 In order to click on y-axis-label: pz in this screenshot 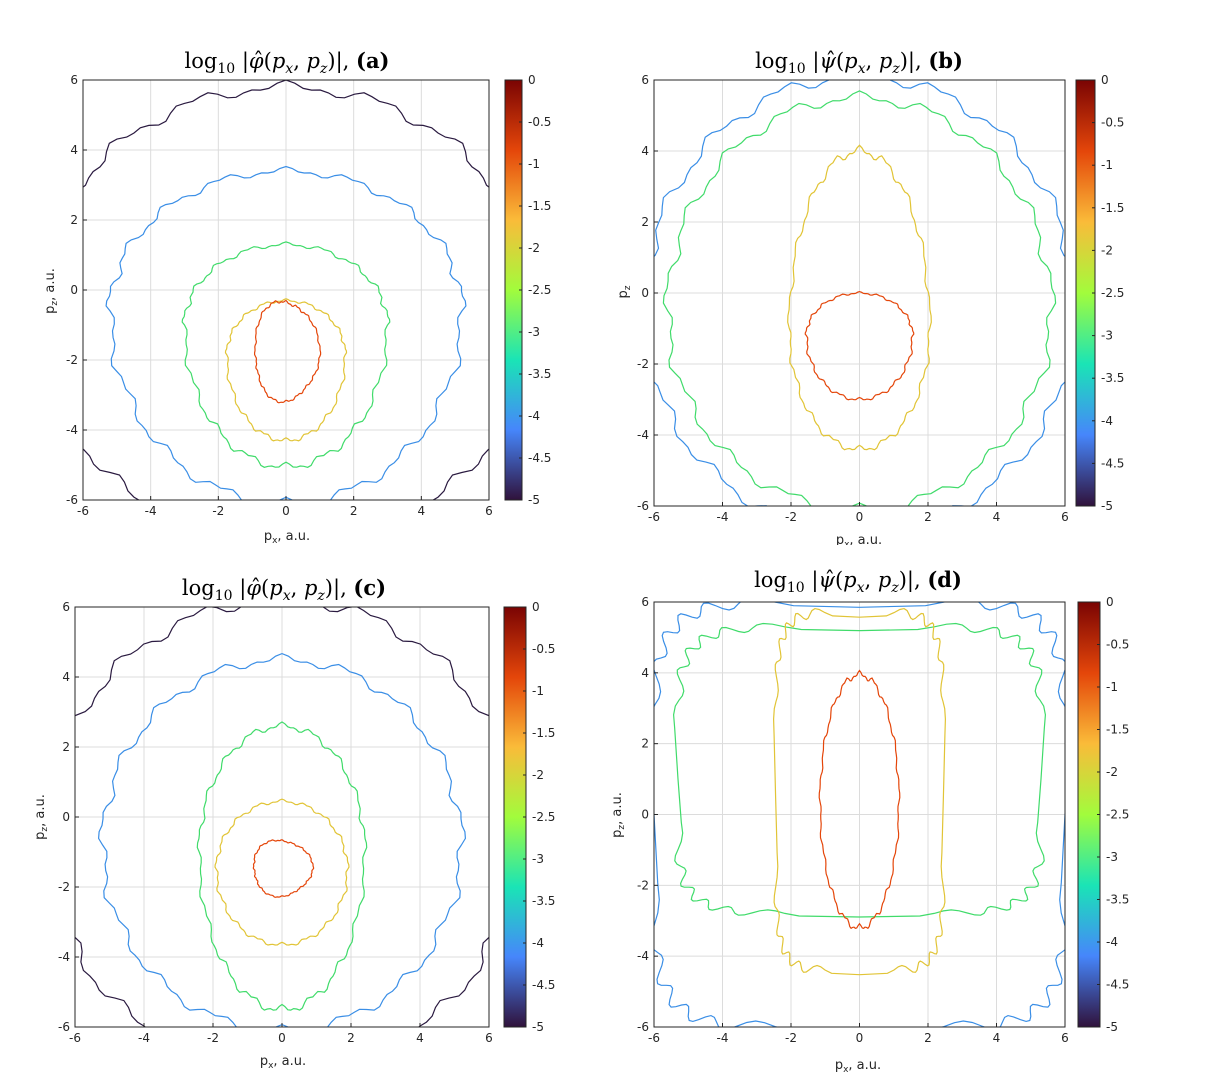, I will do `click(624, 291)`.